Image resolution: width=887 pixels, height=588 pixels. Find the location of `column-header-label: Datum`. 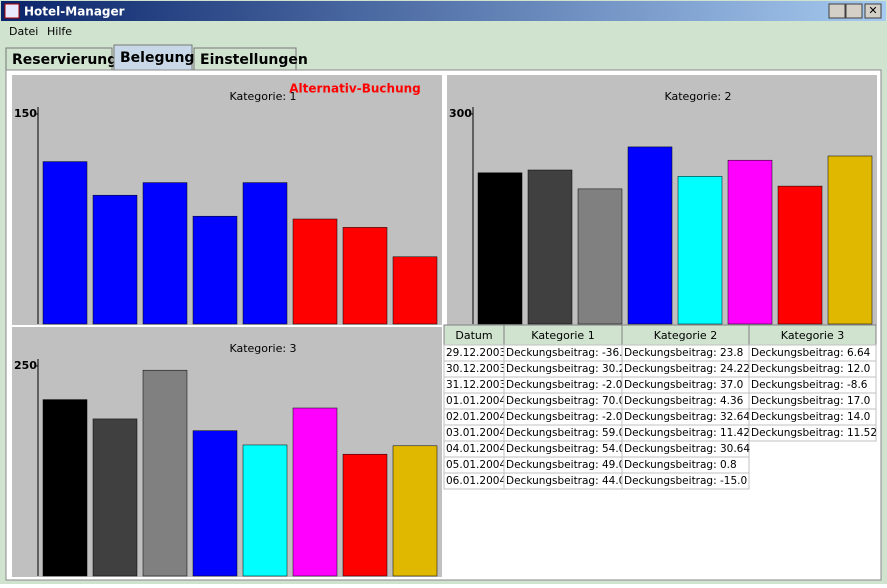

column-header-label: Datum is located at coordinates (473, 335).